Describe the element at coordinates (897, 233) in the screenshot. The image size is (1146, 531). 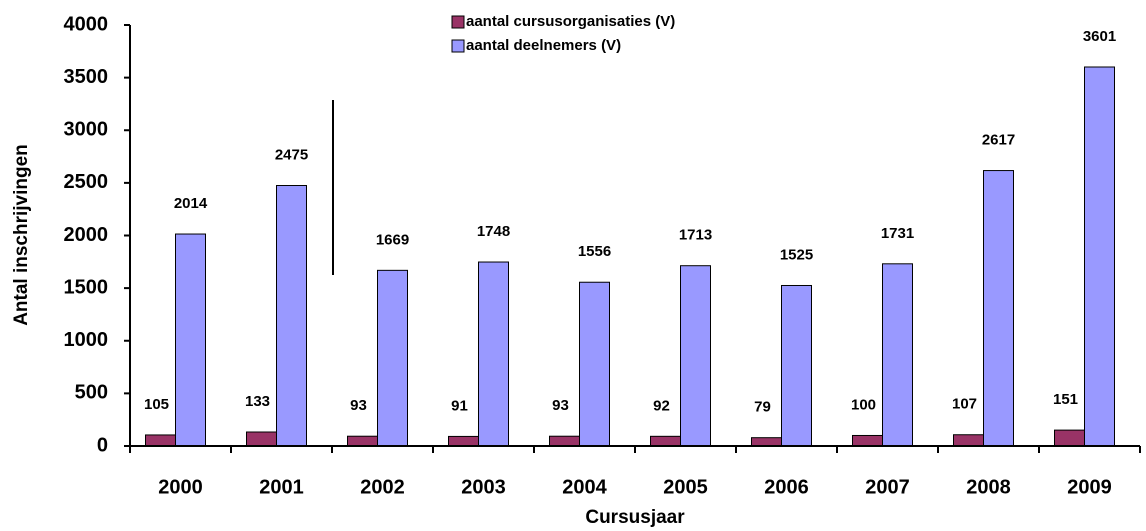
I see `value-label: 1731` at that location.